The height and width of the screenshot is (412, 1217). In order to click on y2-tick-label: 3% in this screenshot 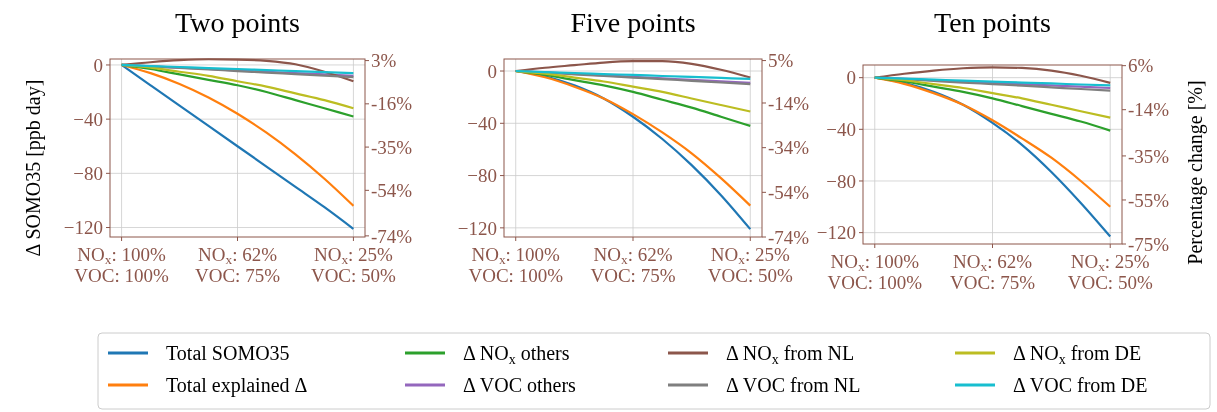, I will do `click(384, 61)`.